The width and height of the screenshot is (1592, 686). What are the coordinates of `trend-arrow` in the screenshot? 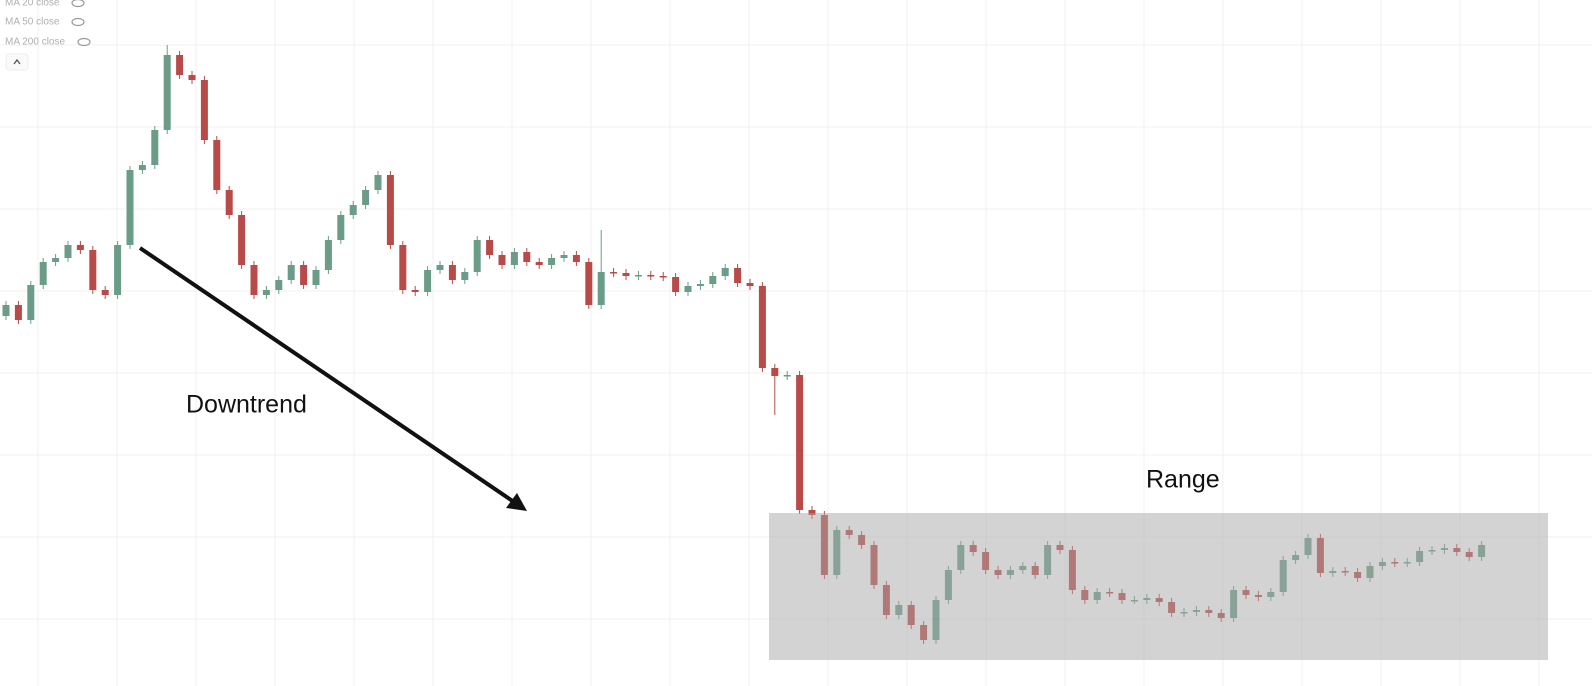 It's located at (327, 375).